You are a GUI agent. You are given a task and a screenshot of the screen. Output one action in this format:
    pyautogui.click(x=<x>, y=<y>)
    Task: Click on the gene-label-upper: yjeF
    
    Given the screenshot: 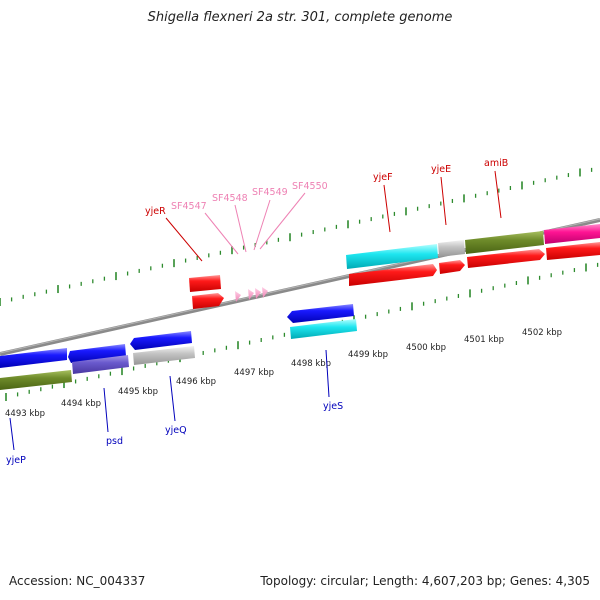 What is the action you would take?
    pyautogui.click(x=383, y=177)
    